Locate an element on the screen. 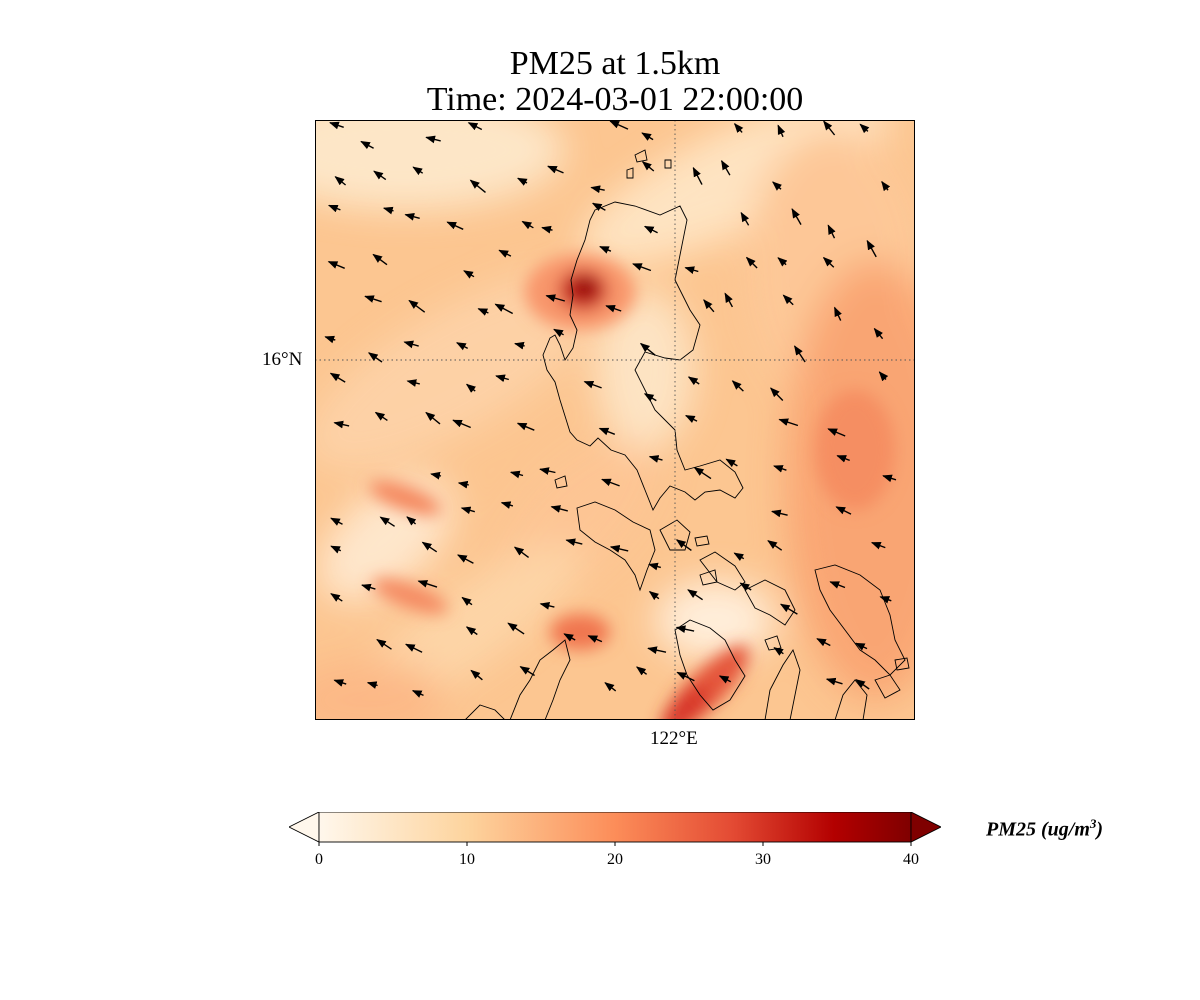 This screenshot has height=1000, width=1200. colorbar-ticks: 0 10 20 30 40 is located at coordinates (617, 855).